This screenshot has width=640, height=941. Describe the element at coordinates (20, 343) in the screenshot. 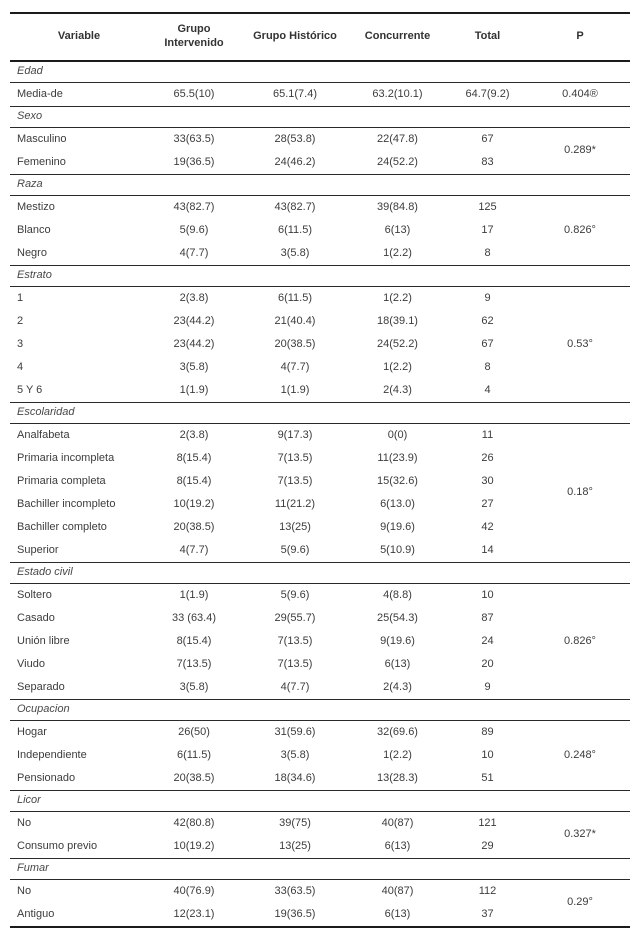

I see `variable-cell: 3` at that location.